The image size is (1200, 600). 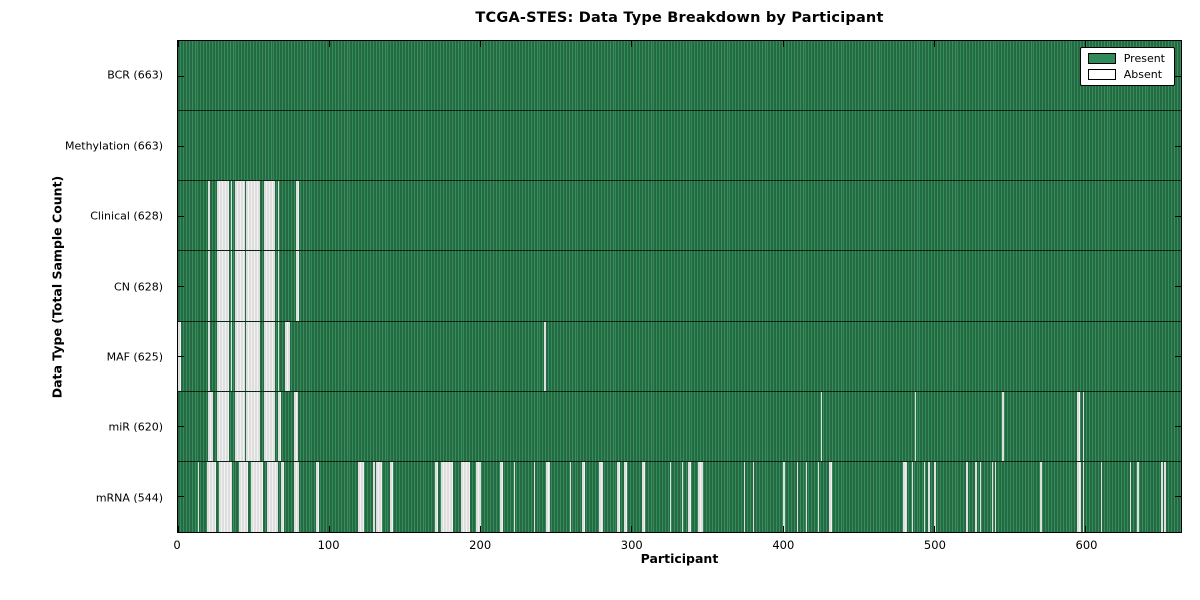 I want to click on heatmap-row-CN, so click(x=679, y=286).